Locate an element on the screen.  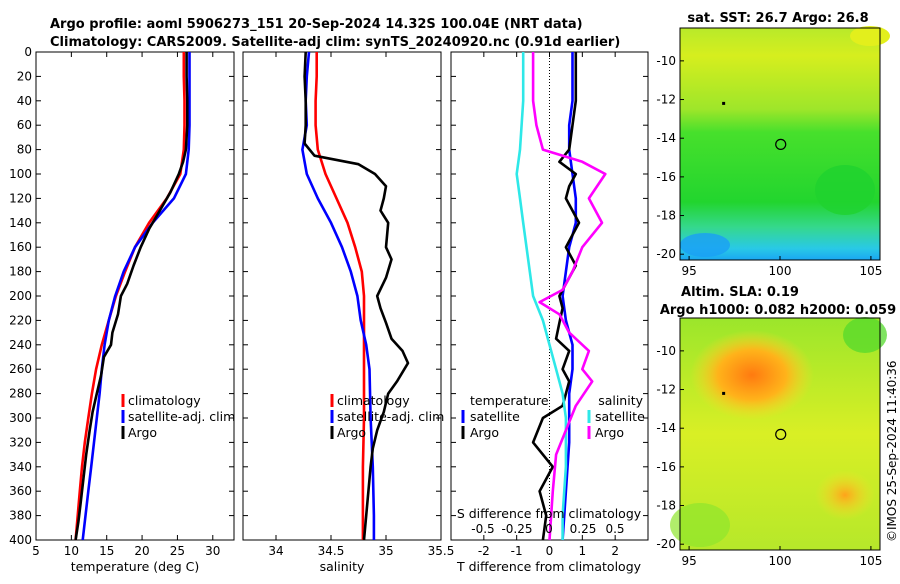
map-y-tick-label: -10 is located at coordinates (666, 351).